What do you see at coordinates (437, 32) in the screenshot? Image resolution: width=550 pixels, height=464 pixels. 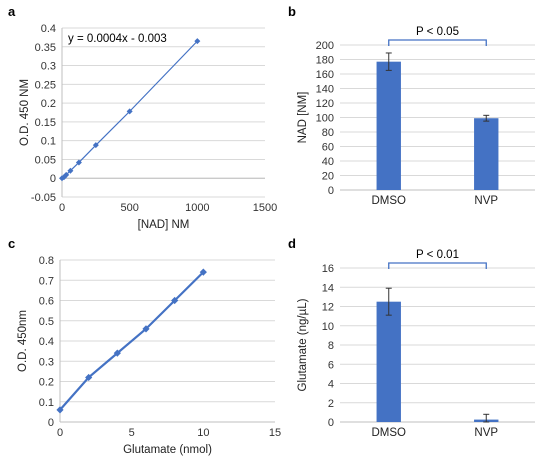 I see `p-value-label: P < 0.05` at bounding box center [437, 32].